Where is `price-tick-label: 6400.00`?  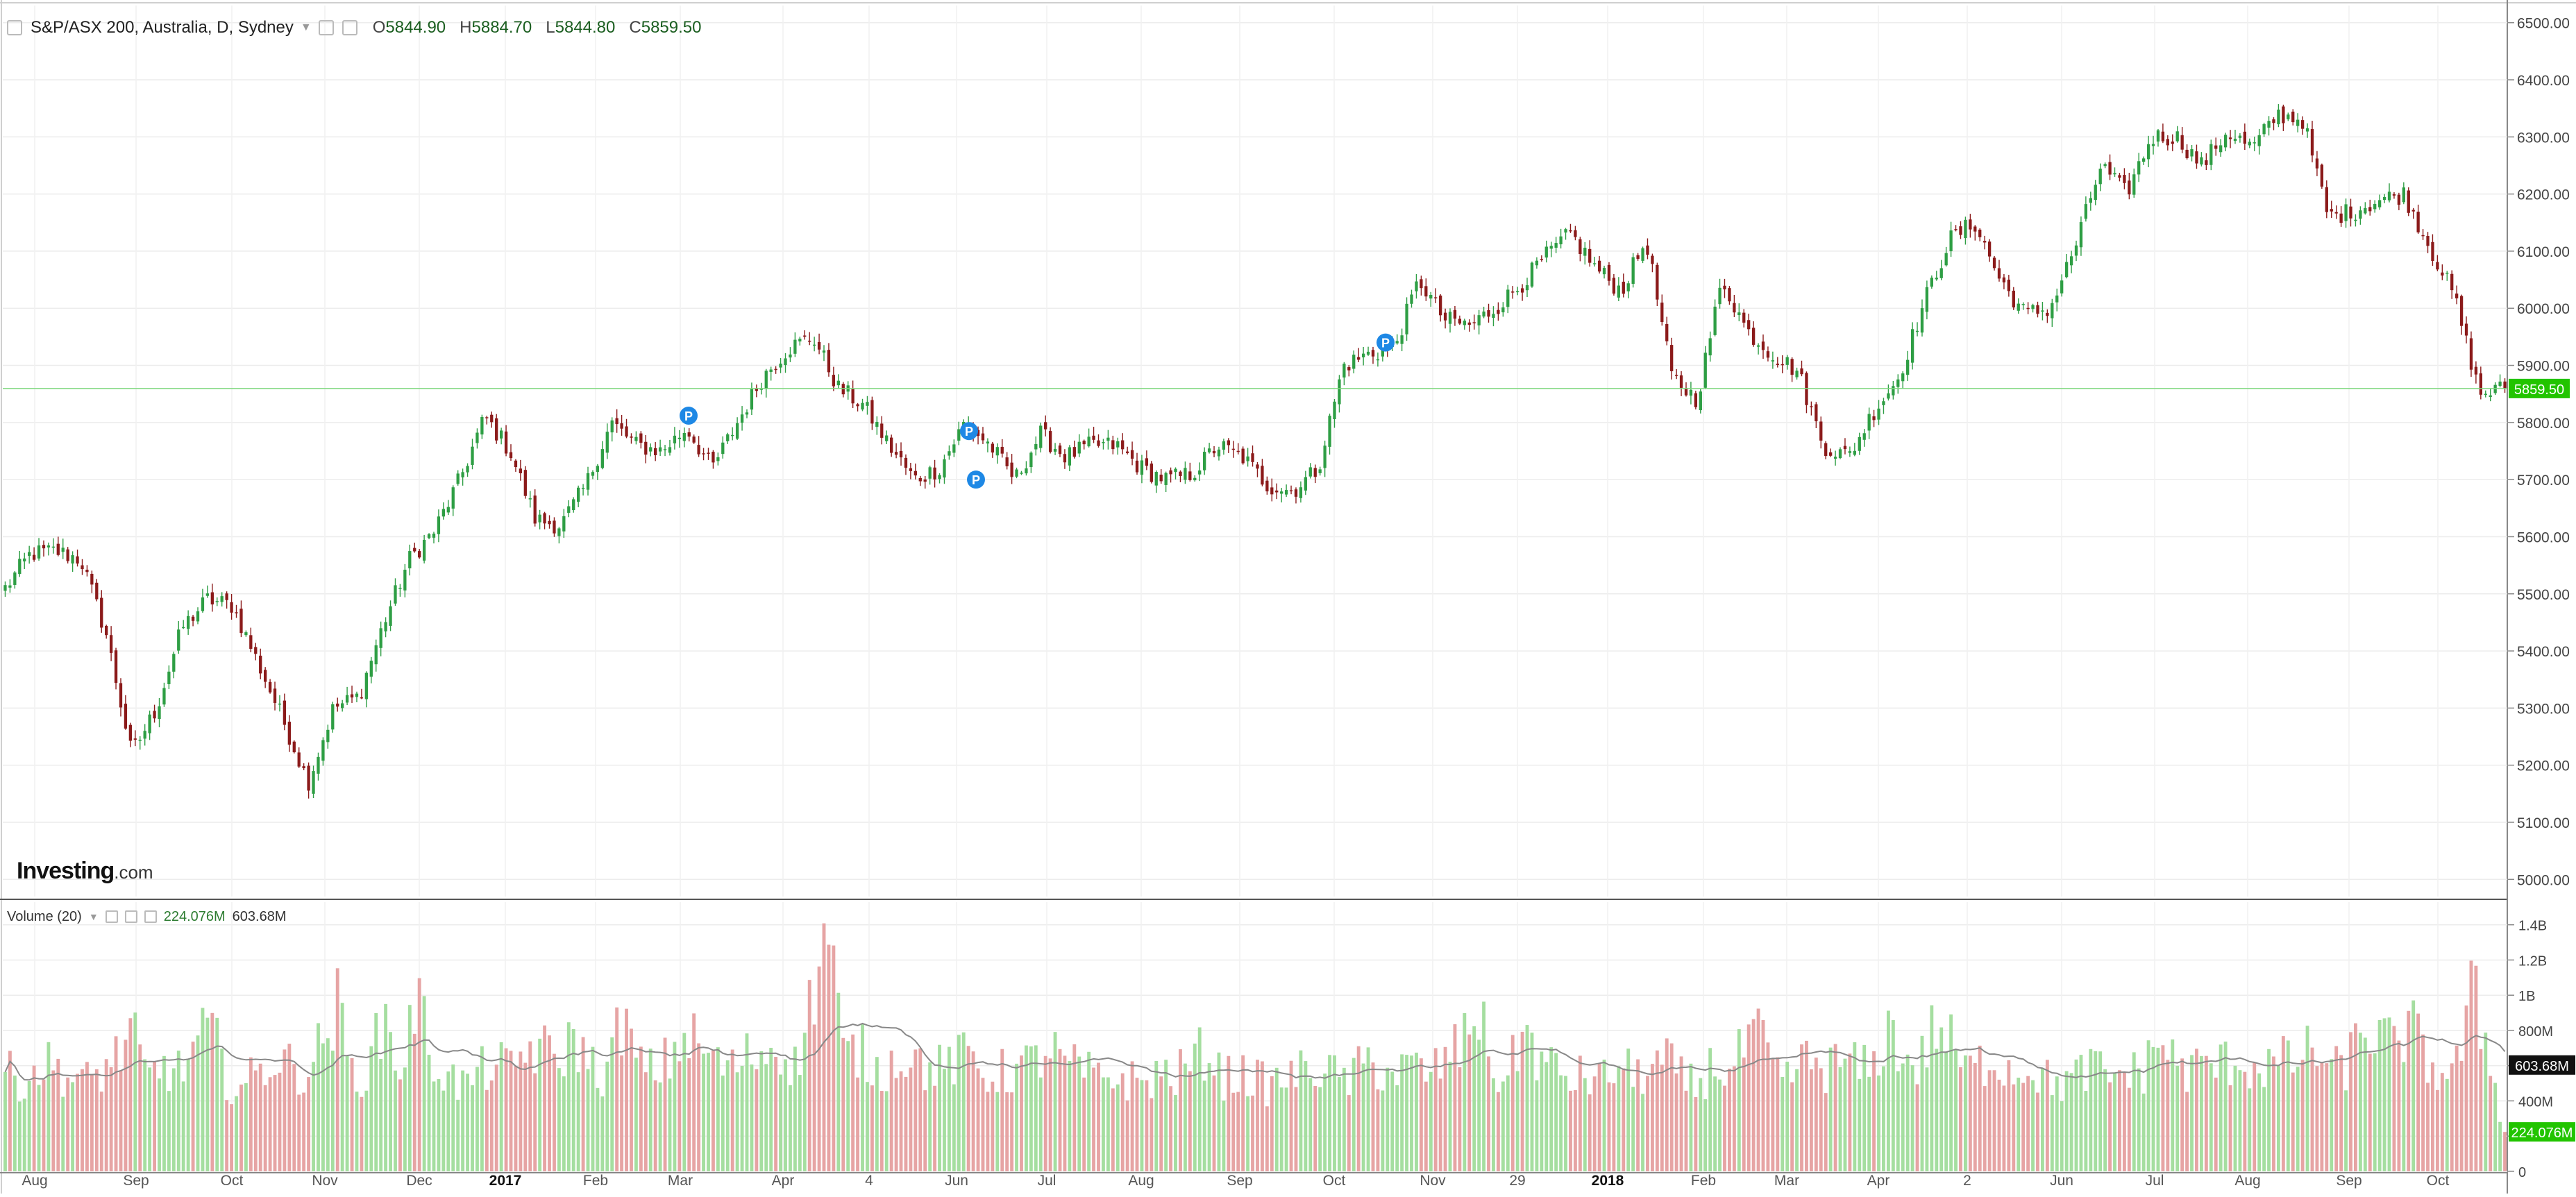
price-tick-label: 6400.00 is located at coordinates (2543, 81).